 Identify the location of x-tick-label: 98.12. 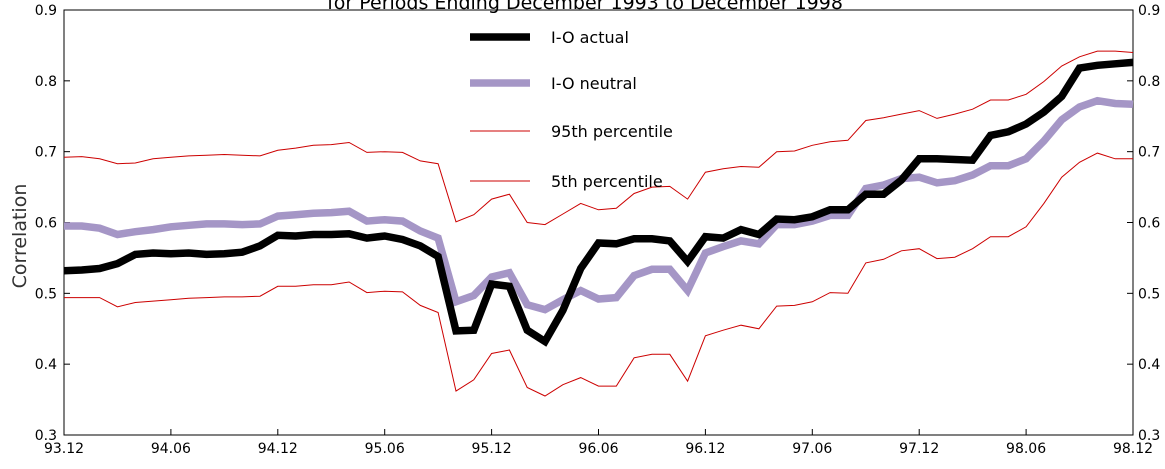
(1133, 449).